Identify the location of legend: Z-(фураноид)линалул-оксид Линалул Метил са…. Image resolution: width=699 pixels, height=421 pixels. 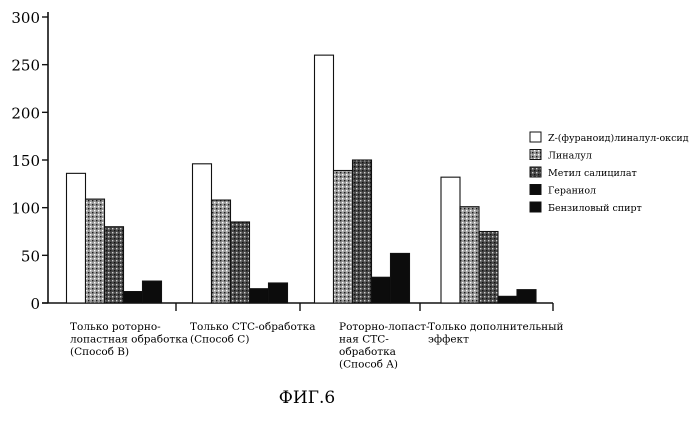
(609, 173).